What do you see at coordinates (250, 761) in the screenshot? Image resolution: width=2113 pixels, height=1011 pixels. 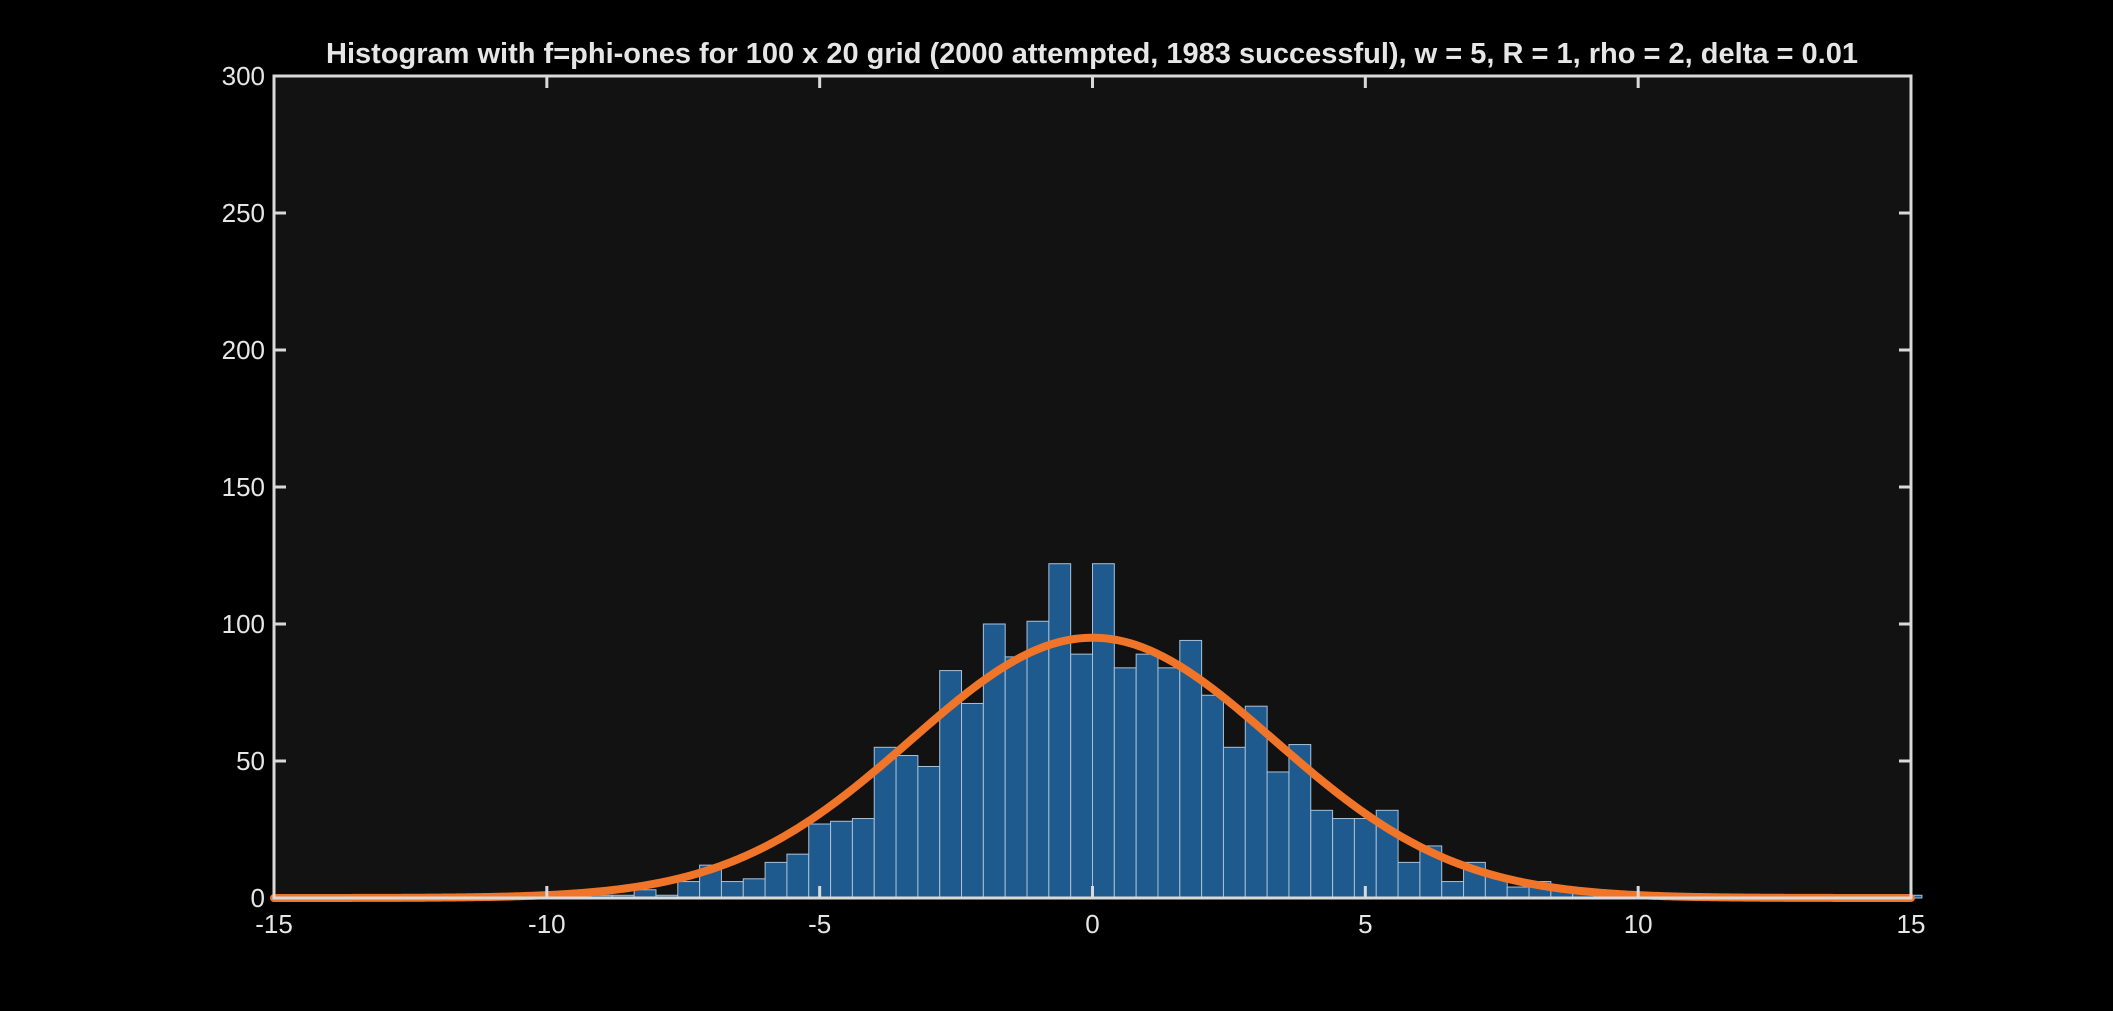 I see `y-tick-label: 50` at bounding box center [250, 761].